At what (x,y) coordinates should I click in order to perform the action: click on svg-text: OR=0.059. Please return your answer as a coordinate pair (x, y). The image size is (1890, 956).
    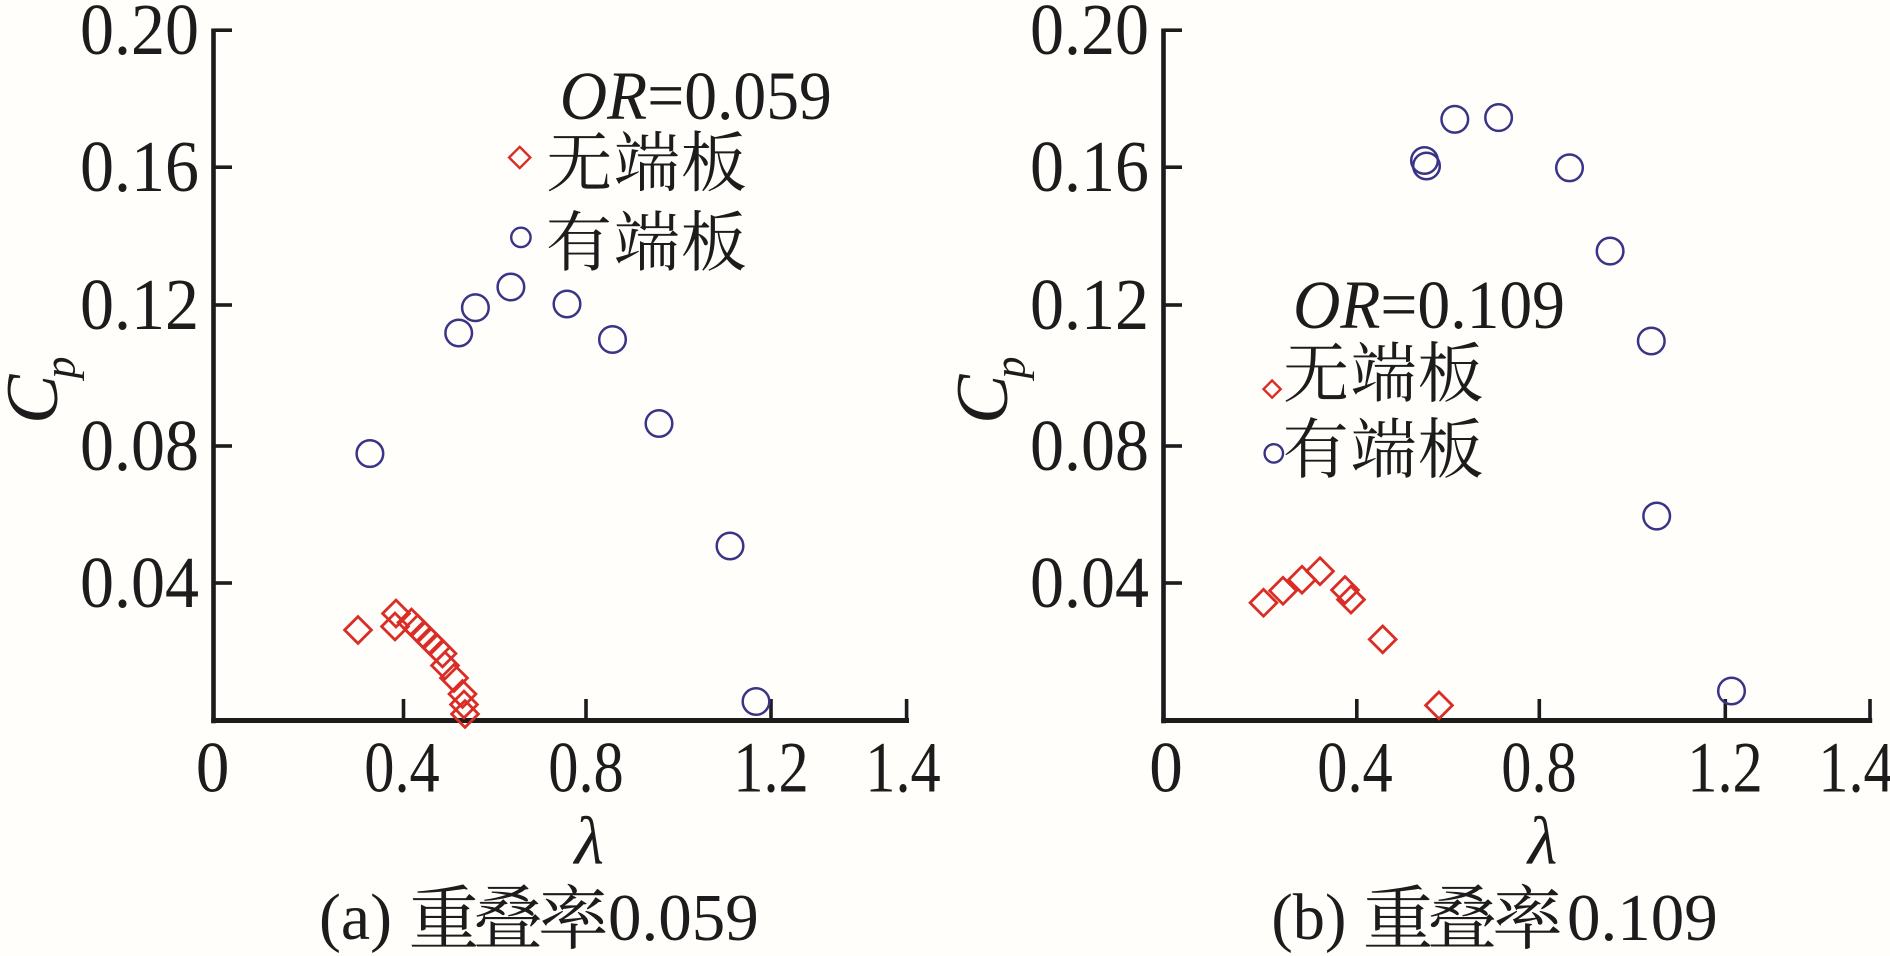
    Looking at the image, I should click on (696, 96).